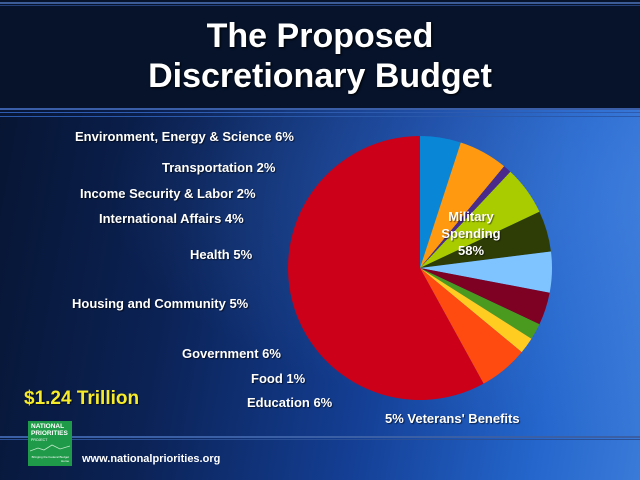 Image resolution: width=640 pixels, height=480 pixels. Describe the element at coordinates (485, 296) in the screenshot. I see `pie-slice-international-affairs` at that location.